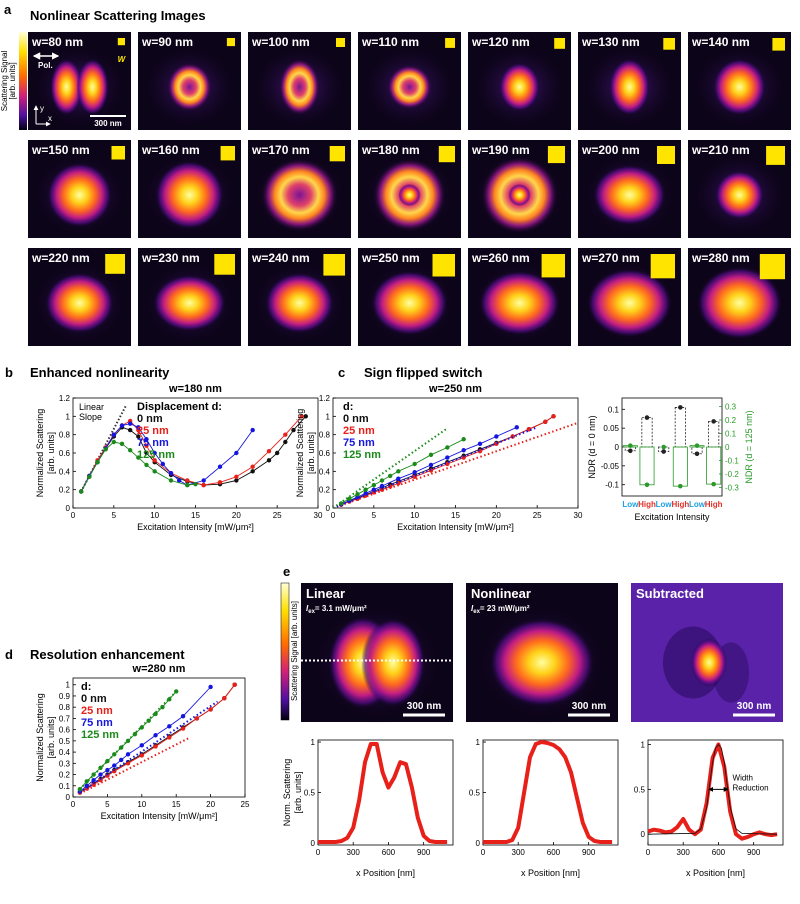  I want to click on y-tick-label: 0.1, so click(614, 409).